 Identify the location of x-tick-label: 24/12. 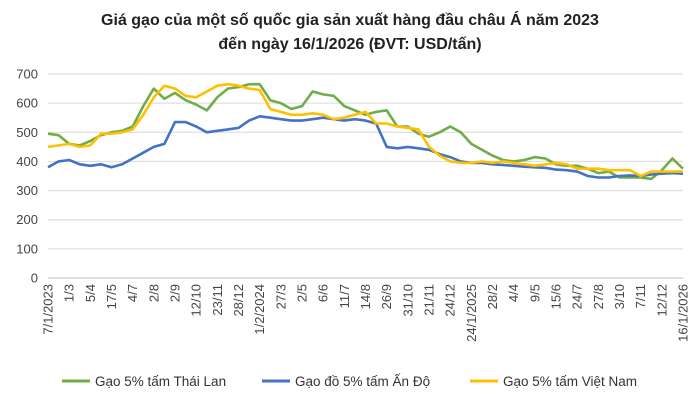
(450, 300).